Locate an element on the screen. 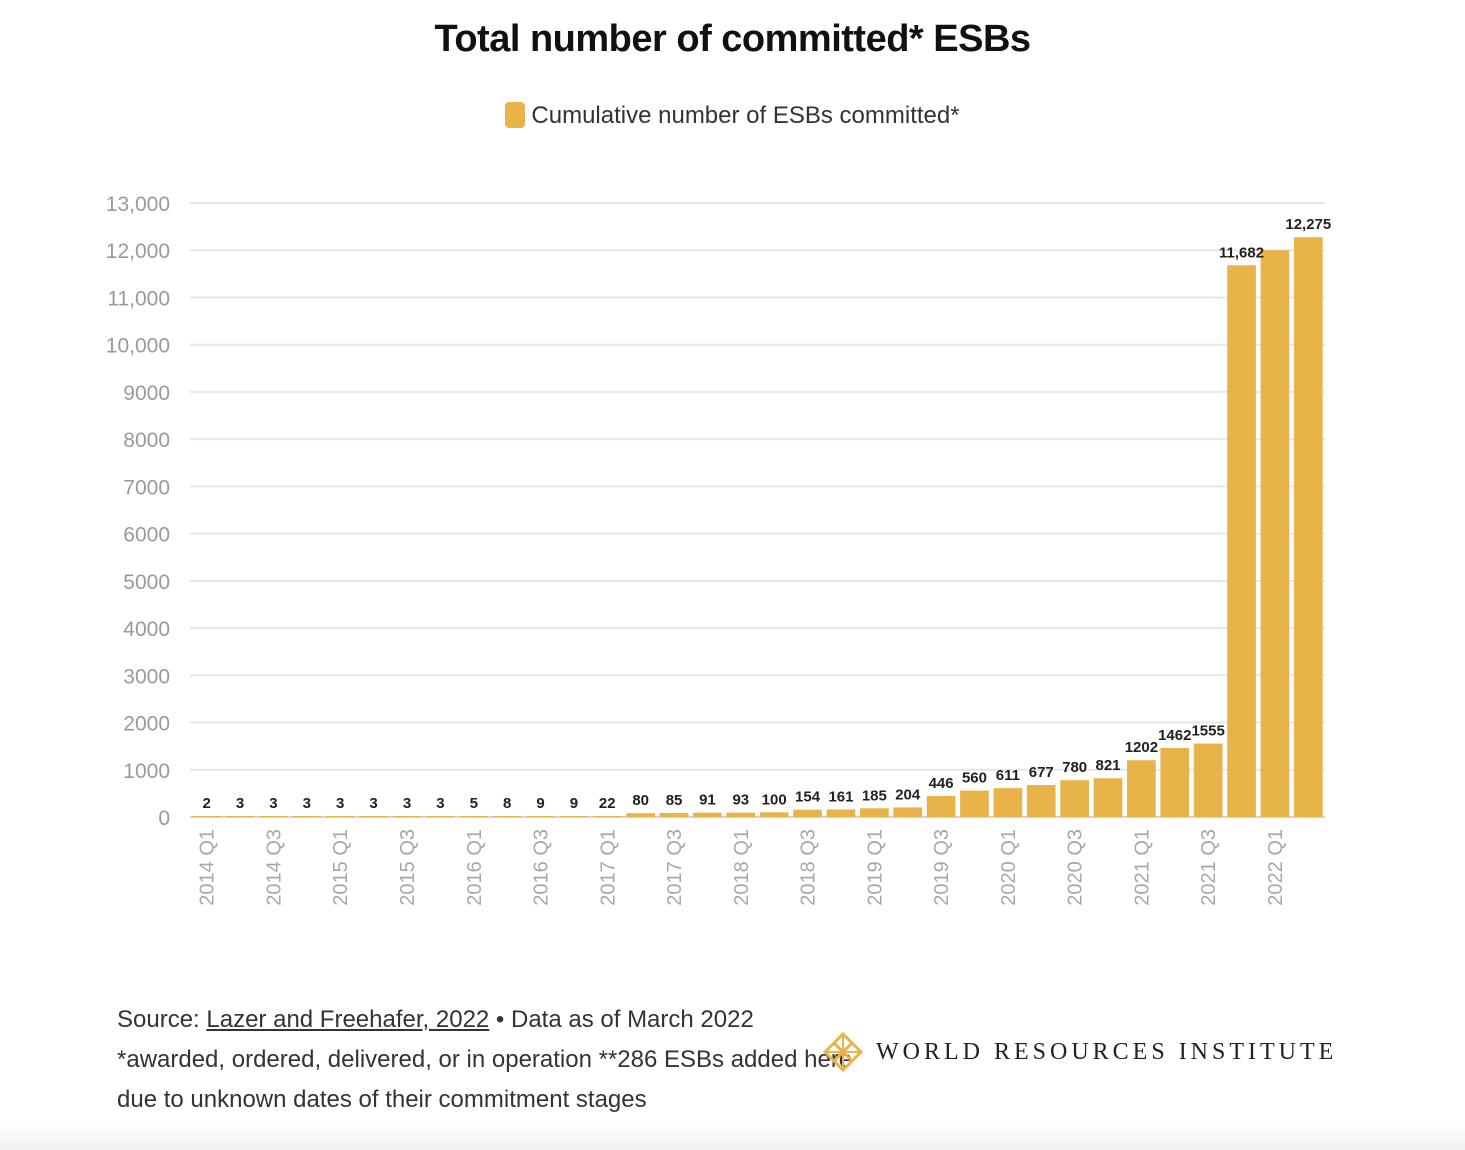 This screenshot has height=1150, width=1465. x-tick-label: 2019 Q3 is located at coordinates (942, 867).